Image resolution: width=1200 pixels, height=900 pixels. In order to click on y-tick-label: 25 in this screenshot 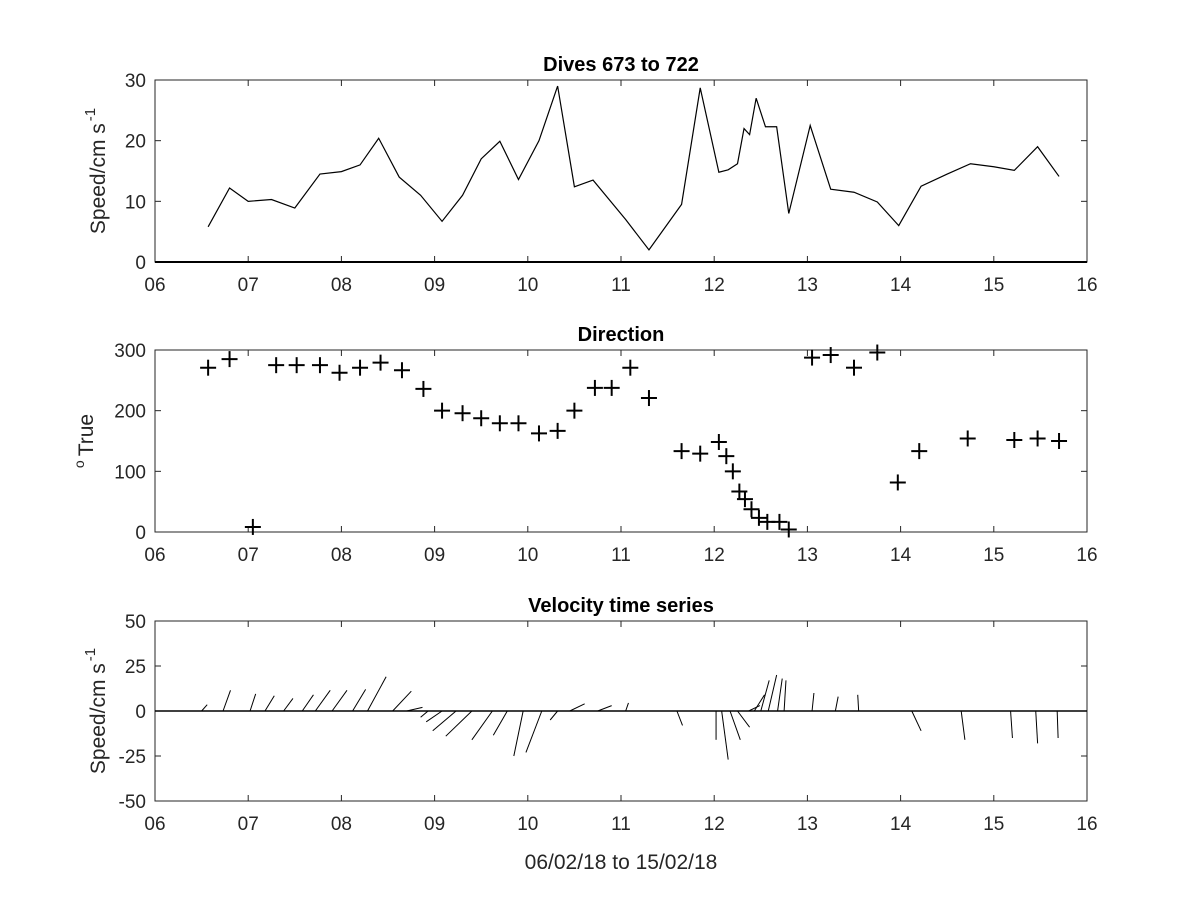, I will do `click(135, 667)`.